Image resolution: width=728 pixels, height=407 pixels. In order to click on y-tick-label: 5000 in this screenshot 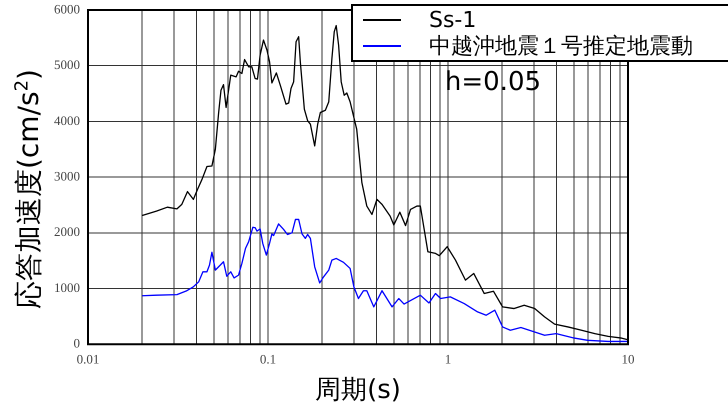, I will do `click(67, 64)`.